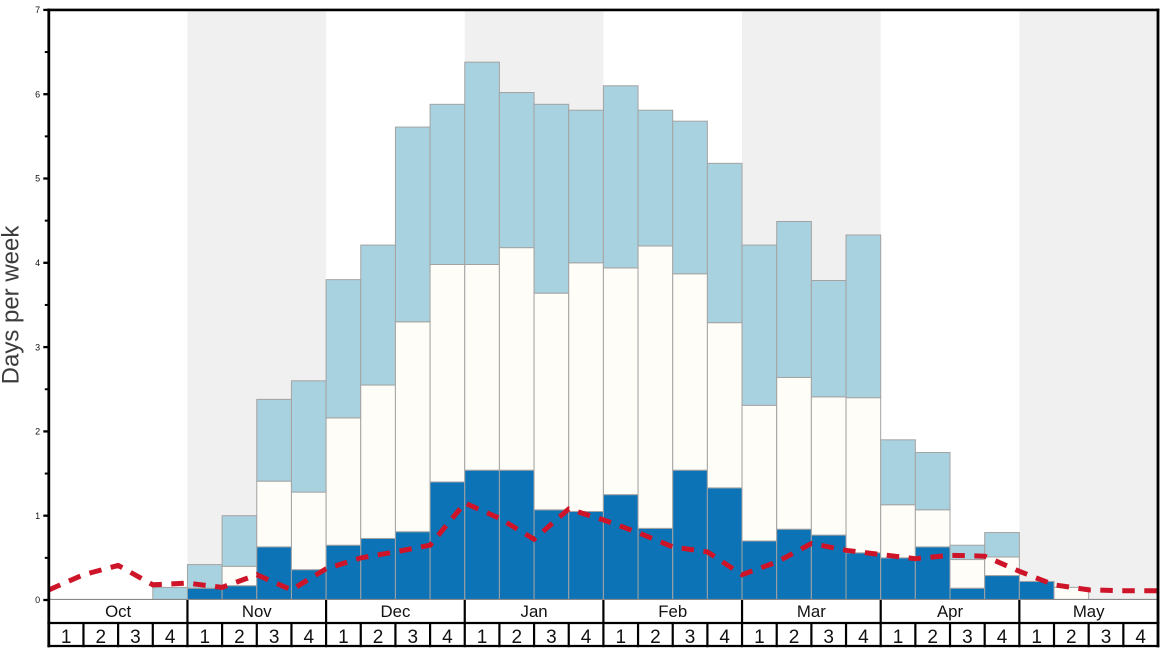 This screenshot has height=648, width=1168. What do you see at coordinates (396, 611) in the screenshot?
I see `svg-text: Dec` at bounding box center [396, 611].